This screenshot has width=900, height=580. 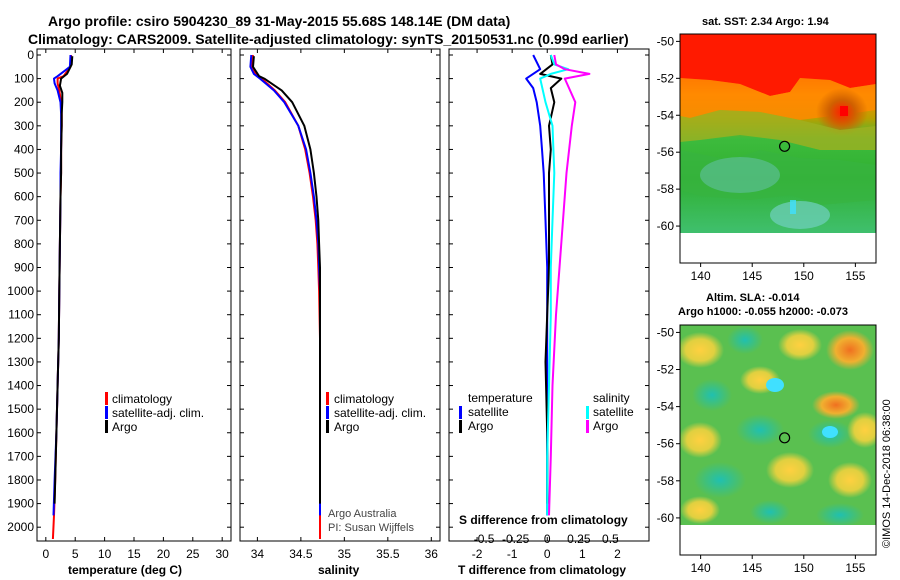 What do you see at coordinates (362, 514) in the screenshot?
I see `credit-argo-australia: Argo Australia` at bounding box center [362, 514].